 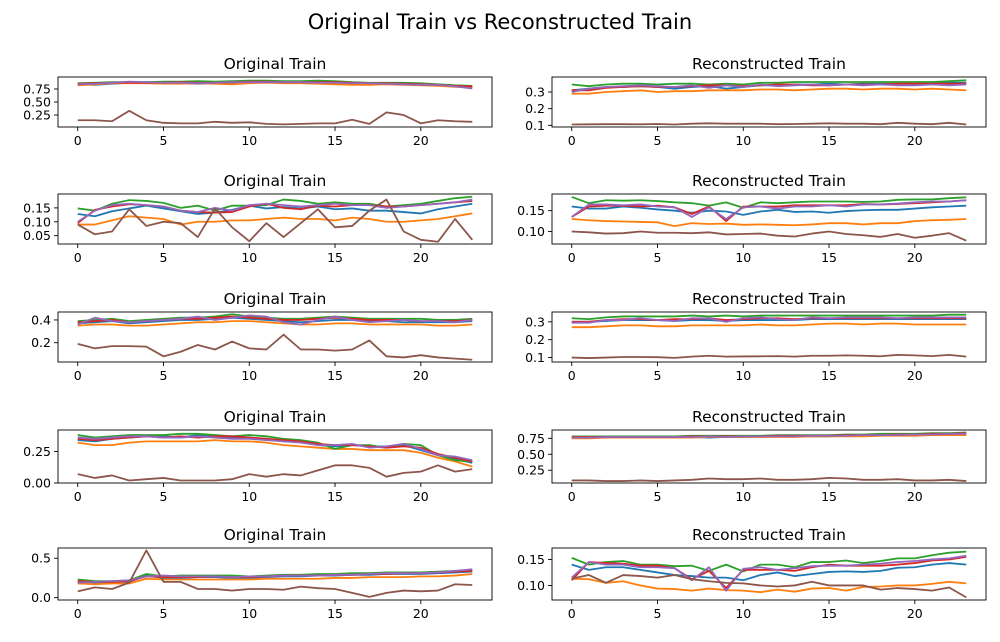 What do you see at coordinates (41, 558) in the screenshot?
I see `y-tick-label: 0.5` at bounding box center [41, 558].